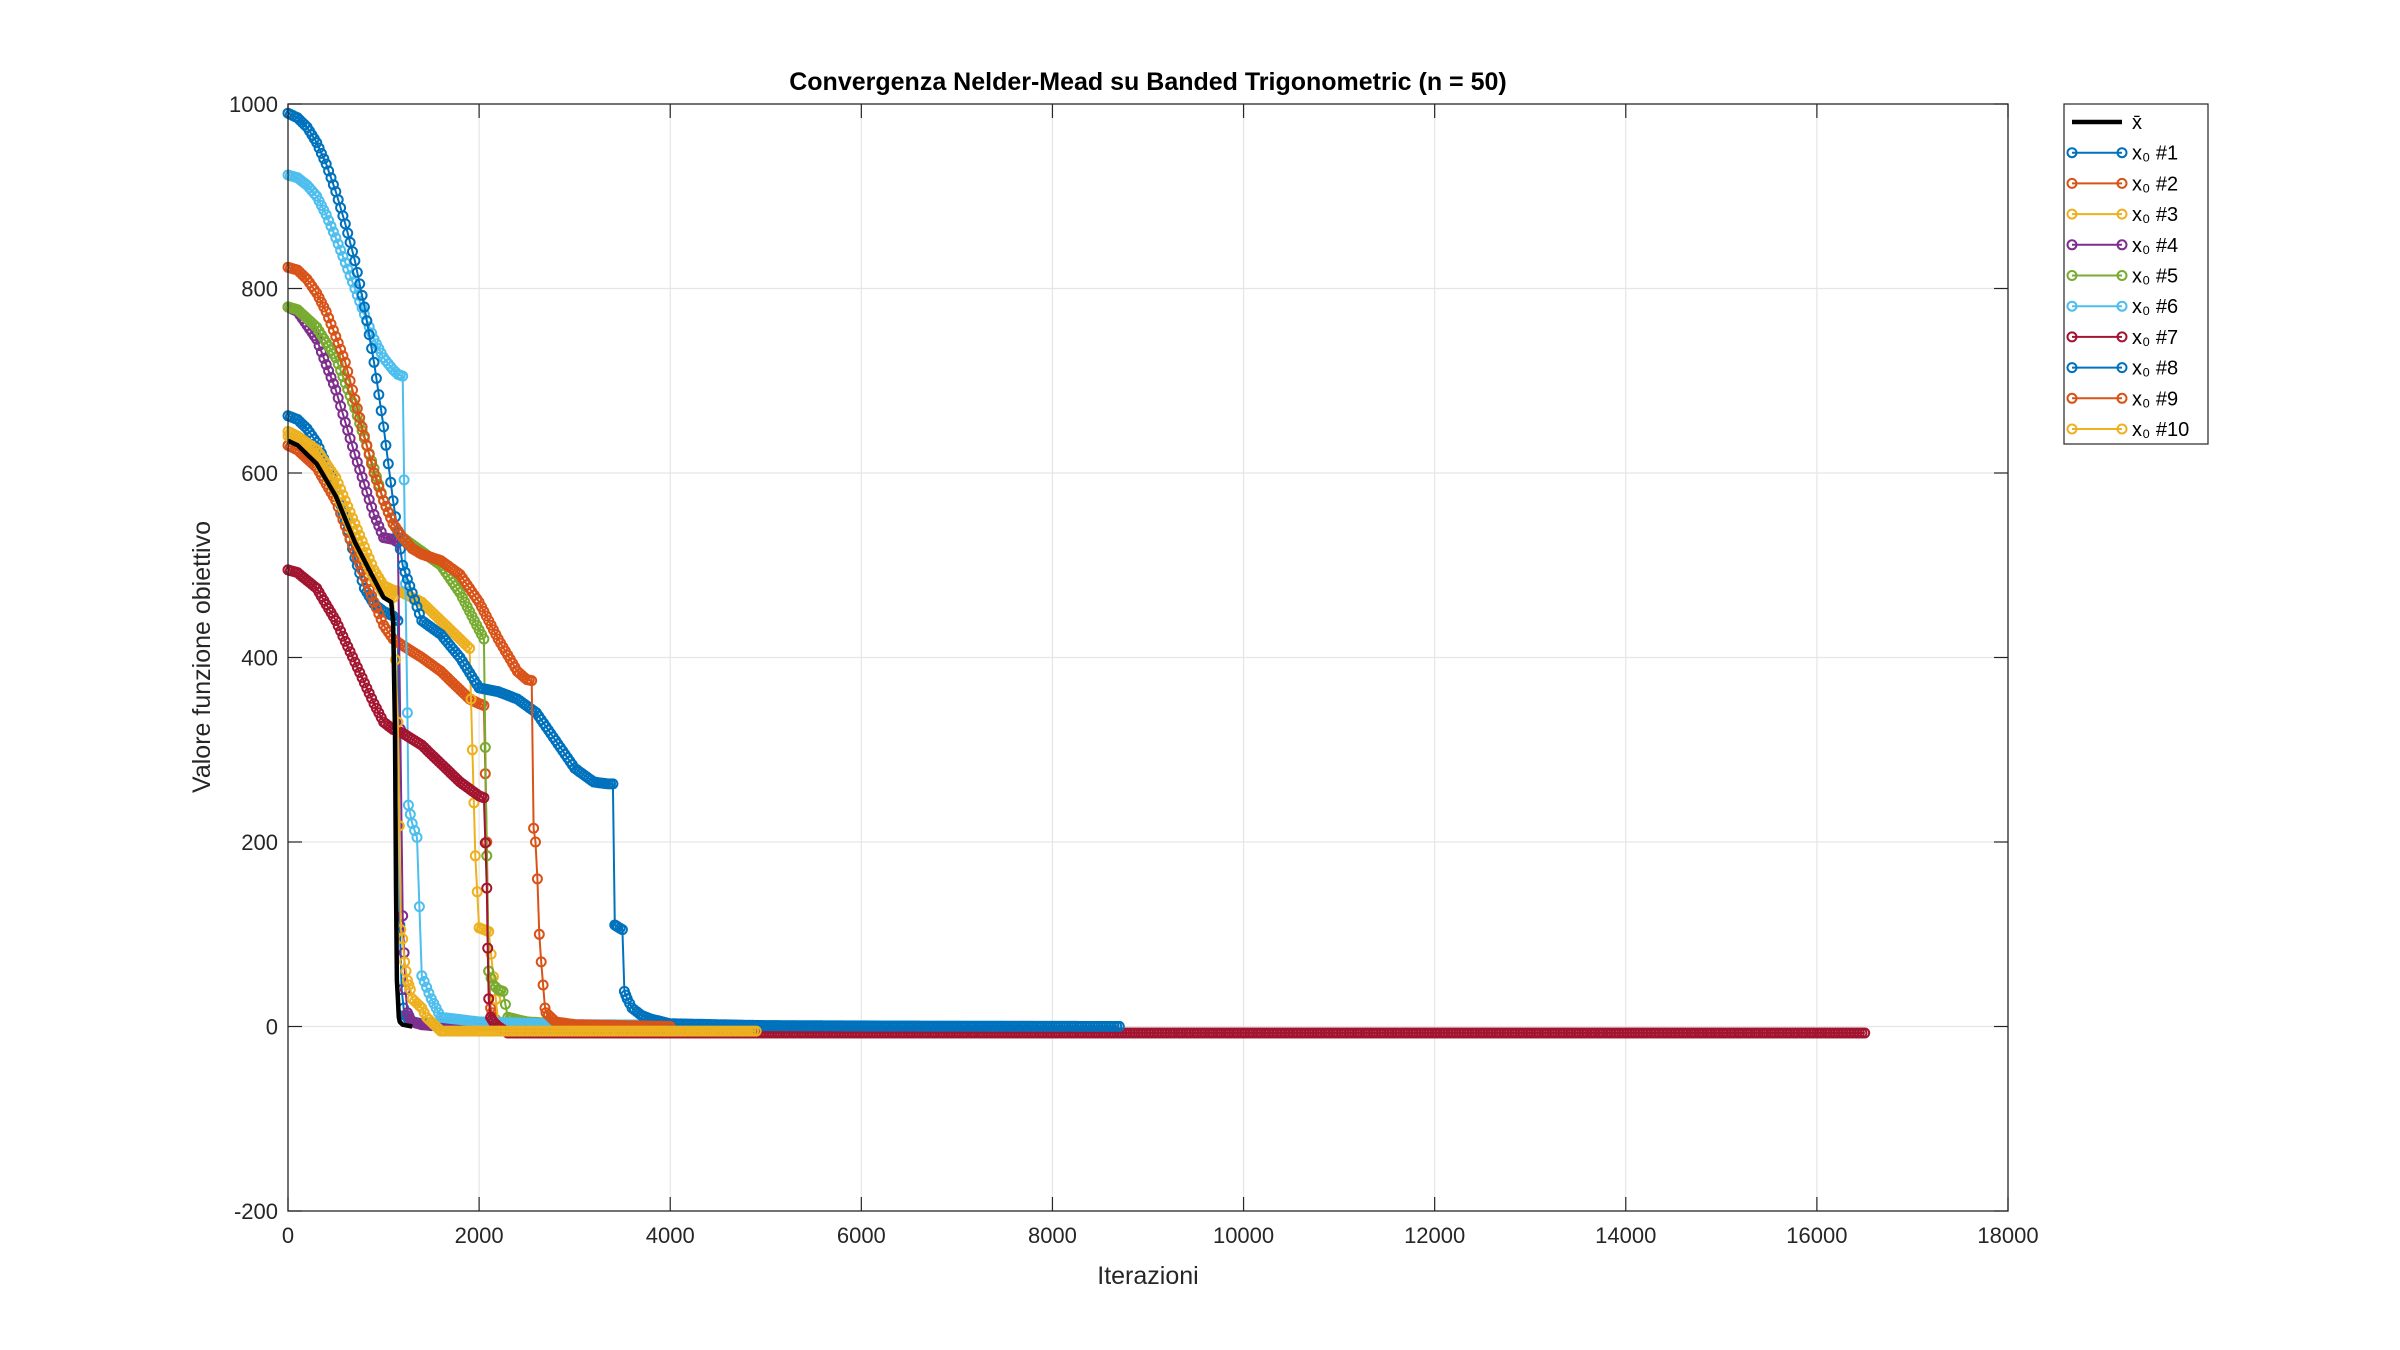 The image size is (2400, 1350). I want to click on y-axis-label: Valore funzione obiettivo, so click(202, 657).